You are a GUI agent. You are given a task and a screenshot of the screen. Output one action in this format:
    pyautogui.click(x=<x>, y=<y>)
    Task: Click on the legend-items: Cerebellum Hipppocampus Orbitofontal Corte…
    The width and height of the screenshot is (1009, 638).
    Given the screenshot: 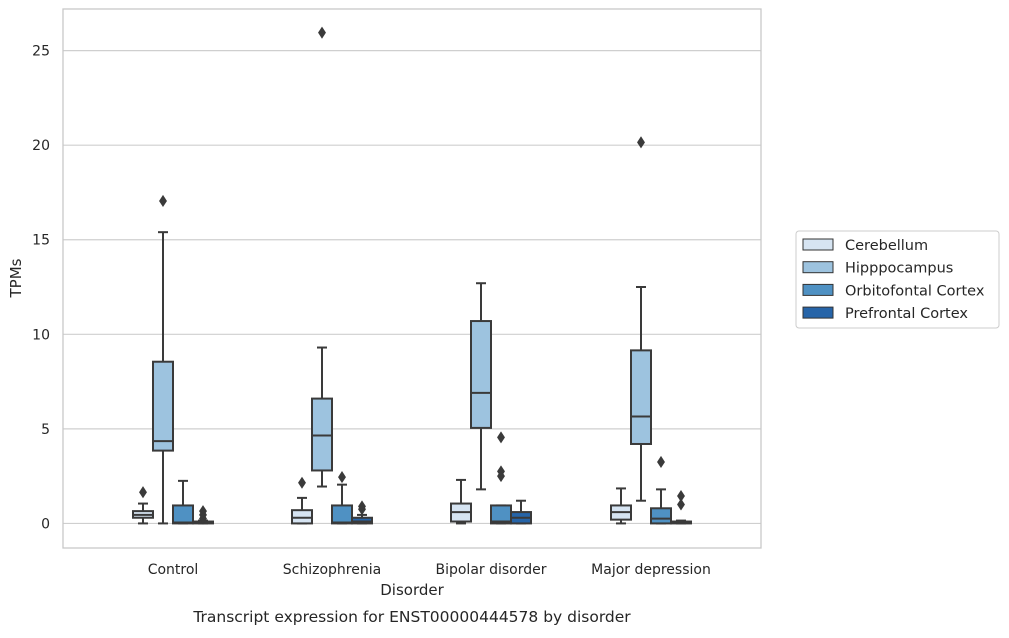 What is the action you would take?
    pyautogui.click(x=893, y=280)
    